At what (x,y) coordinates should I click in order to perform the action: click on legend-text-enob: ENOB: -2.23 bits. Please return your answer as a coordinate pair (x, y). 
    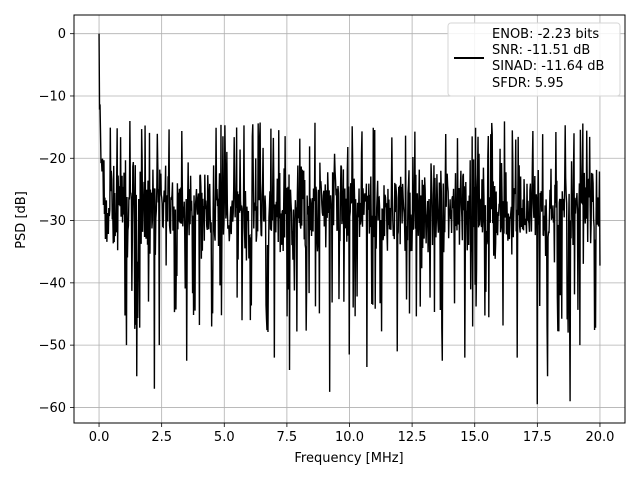
    Looking at the image, I should click on (545, 34).